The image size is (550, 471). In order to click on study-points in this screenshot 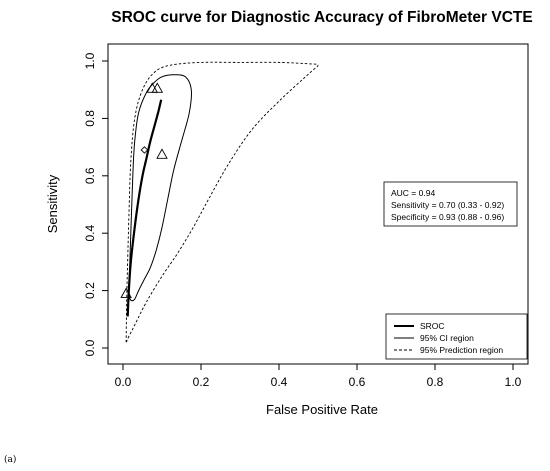, I will do `click(144, 190)`.